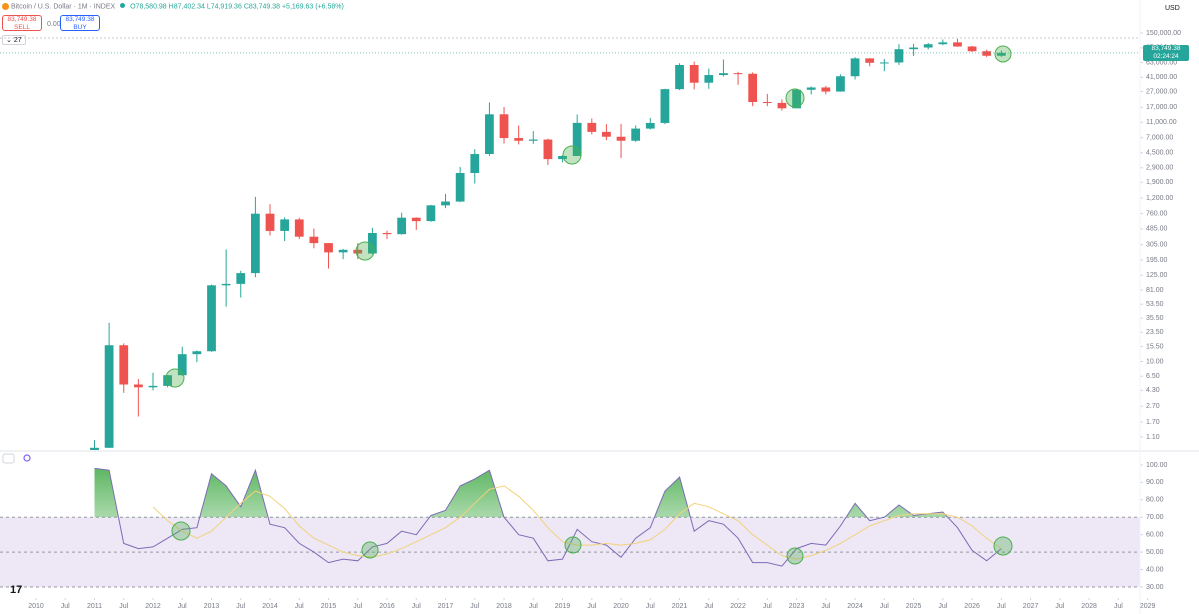 The height and width of the screenshot is (614, 1199). Describe the element at coordinates (738, 606) in the screenshot. I see `x-tick-label: 2022` at that location.